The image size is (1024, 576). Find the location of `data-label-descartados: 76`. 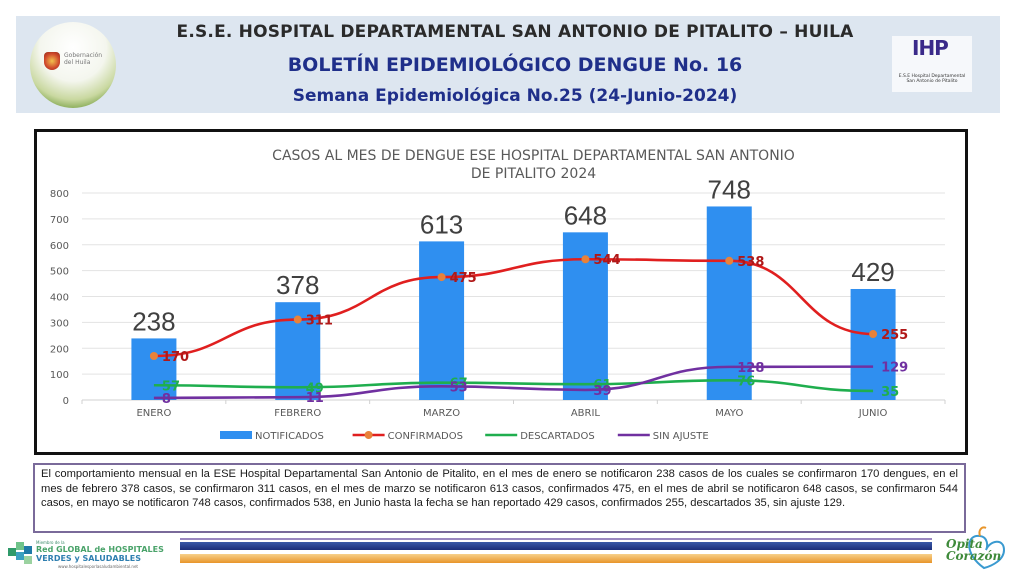

data-label-descartados: 76 is located at coordinates (746, 381).